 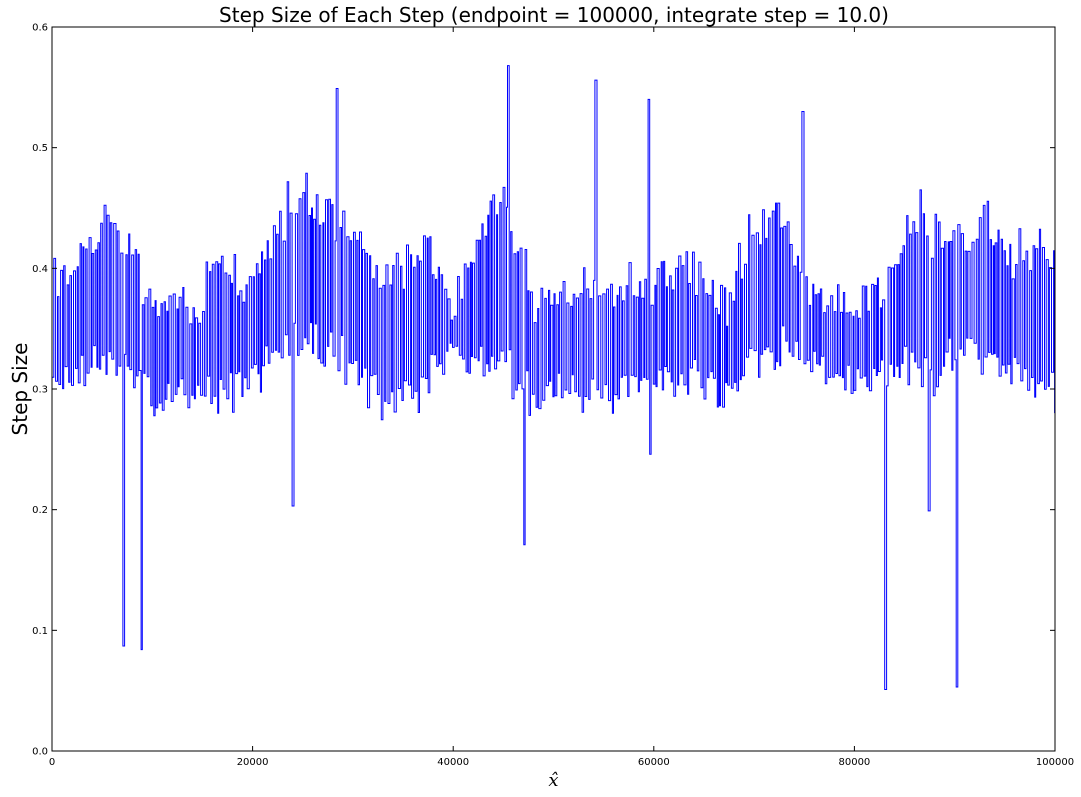 What do you see at coordinates (40, 510) in the screenshot?
I see `y-tick-label: 0.2` at bounding box center [40, 510].